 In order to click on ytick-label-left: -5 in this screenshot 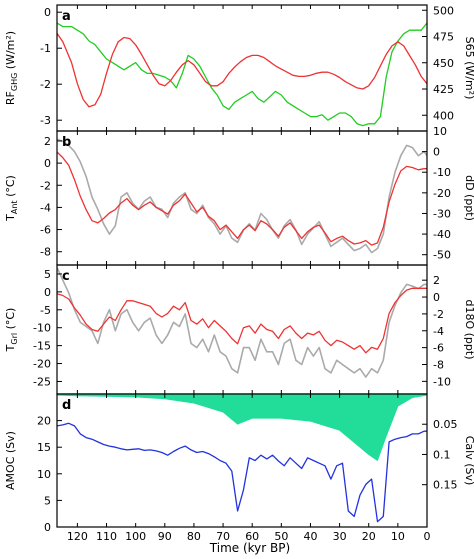, I will do `click(45, 310)`.